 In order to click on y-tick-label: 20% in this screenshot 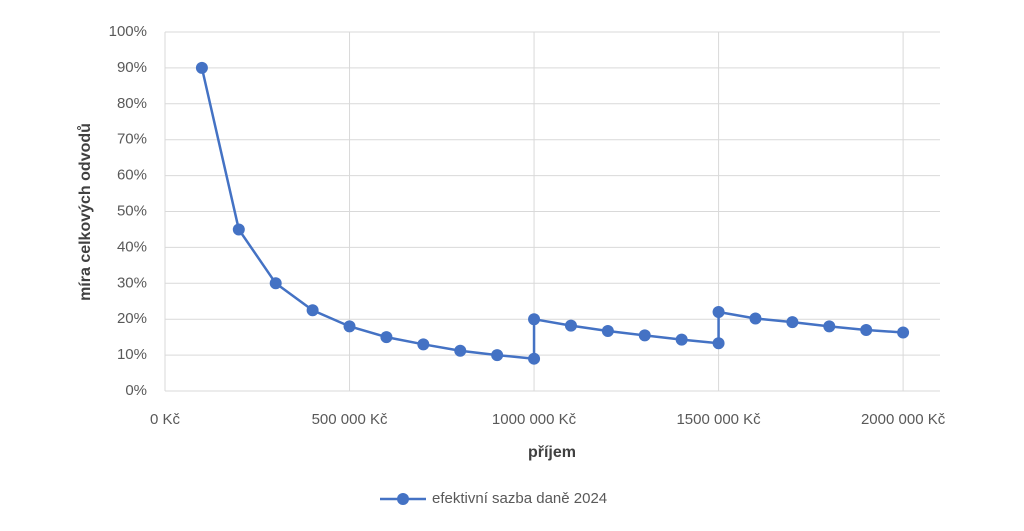, I will do `click(132, 318)`.